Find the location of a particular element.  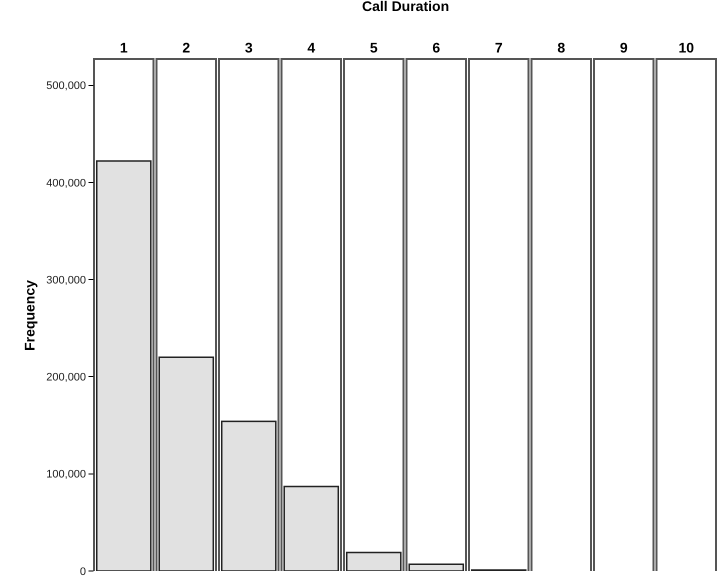

x-tick-label: 2 is located at coordinates (186, 48).